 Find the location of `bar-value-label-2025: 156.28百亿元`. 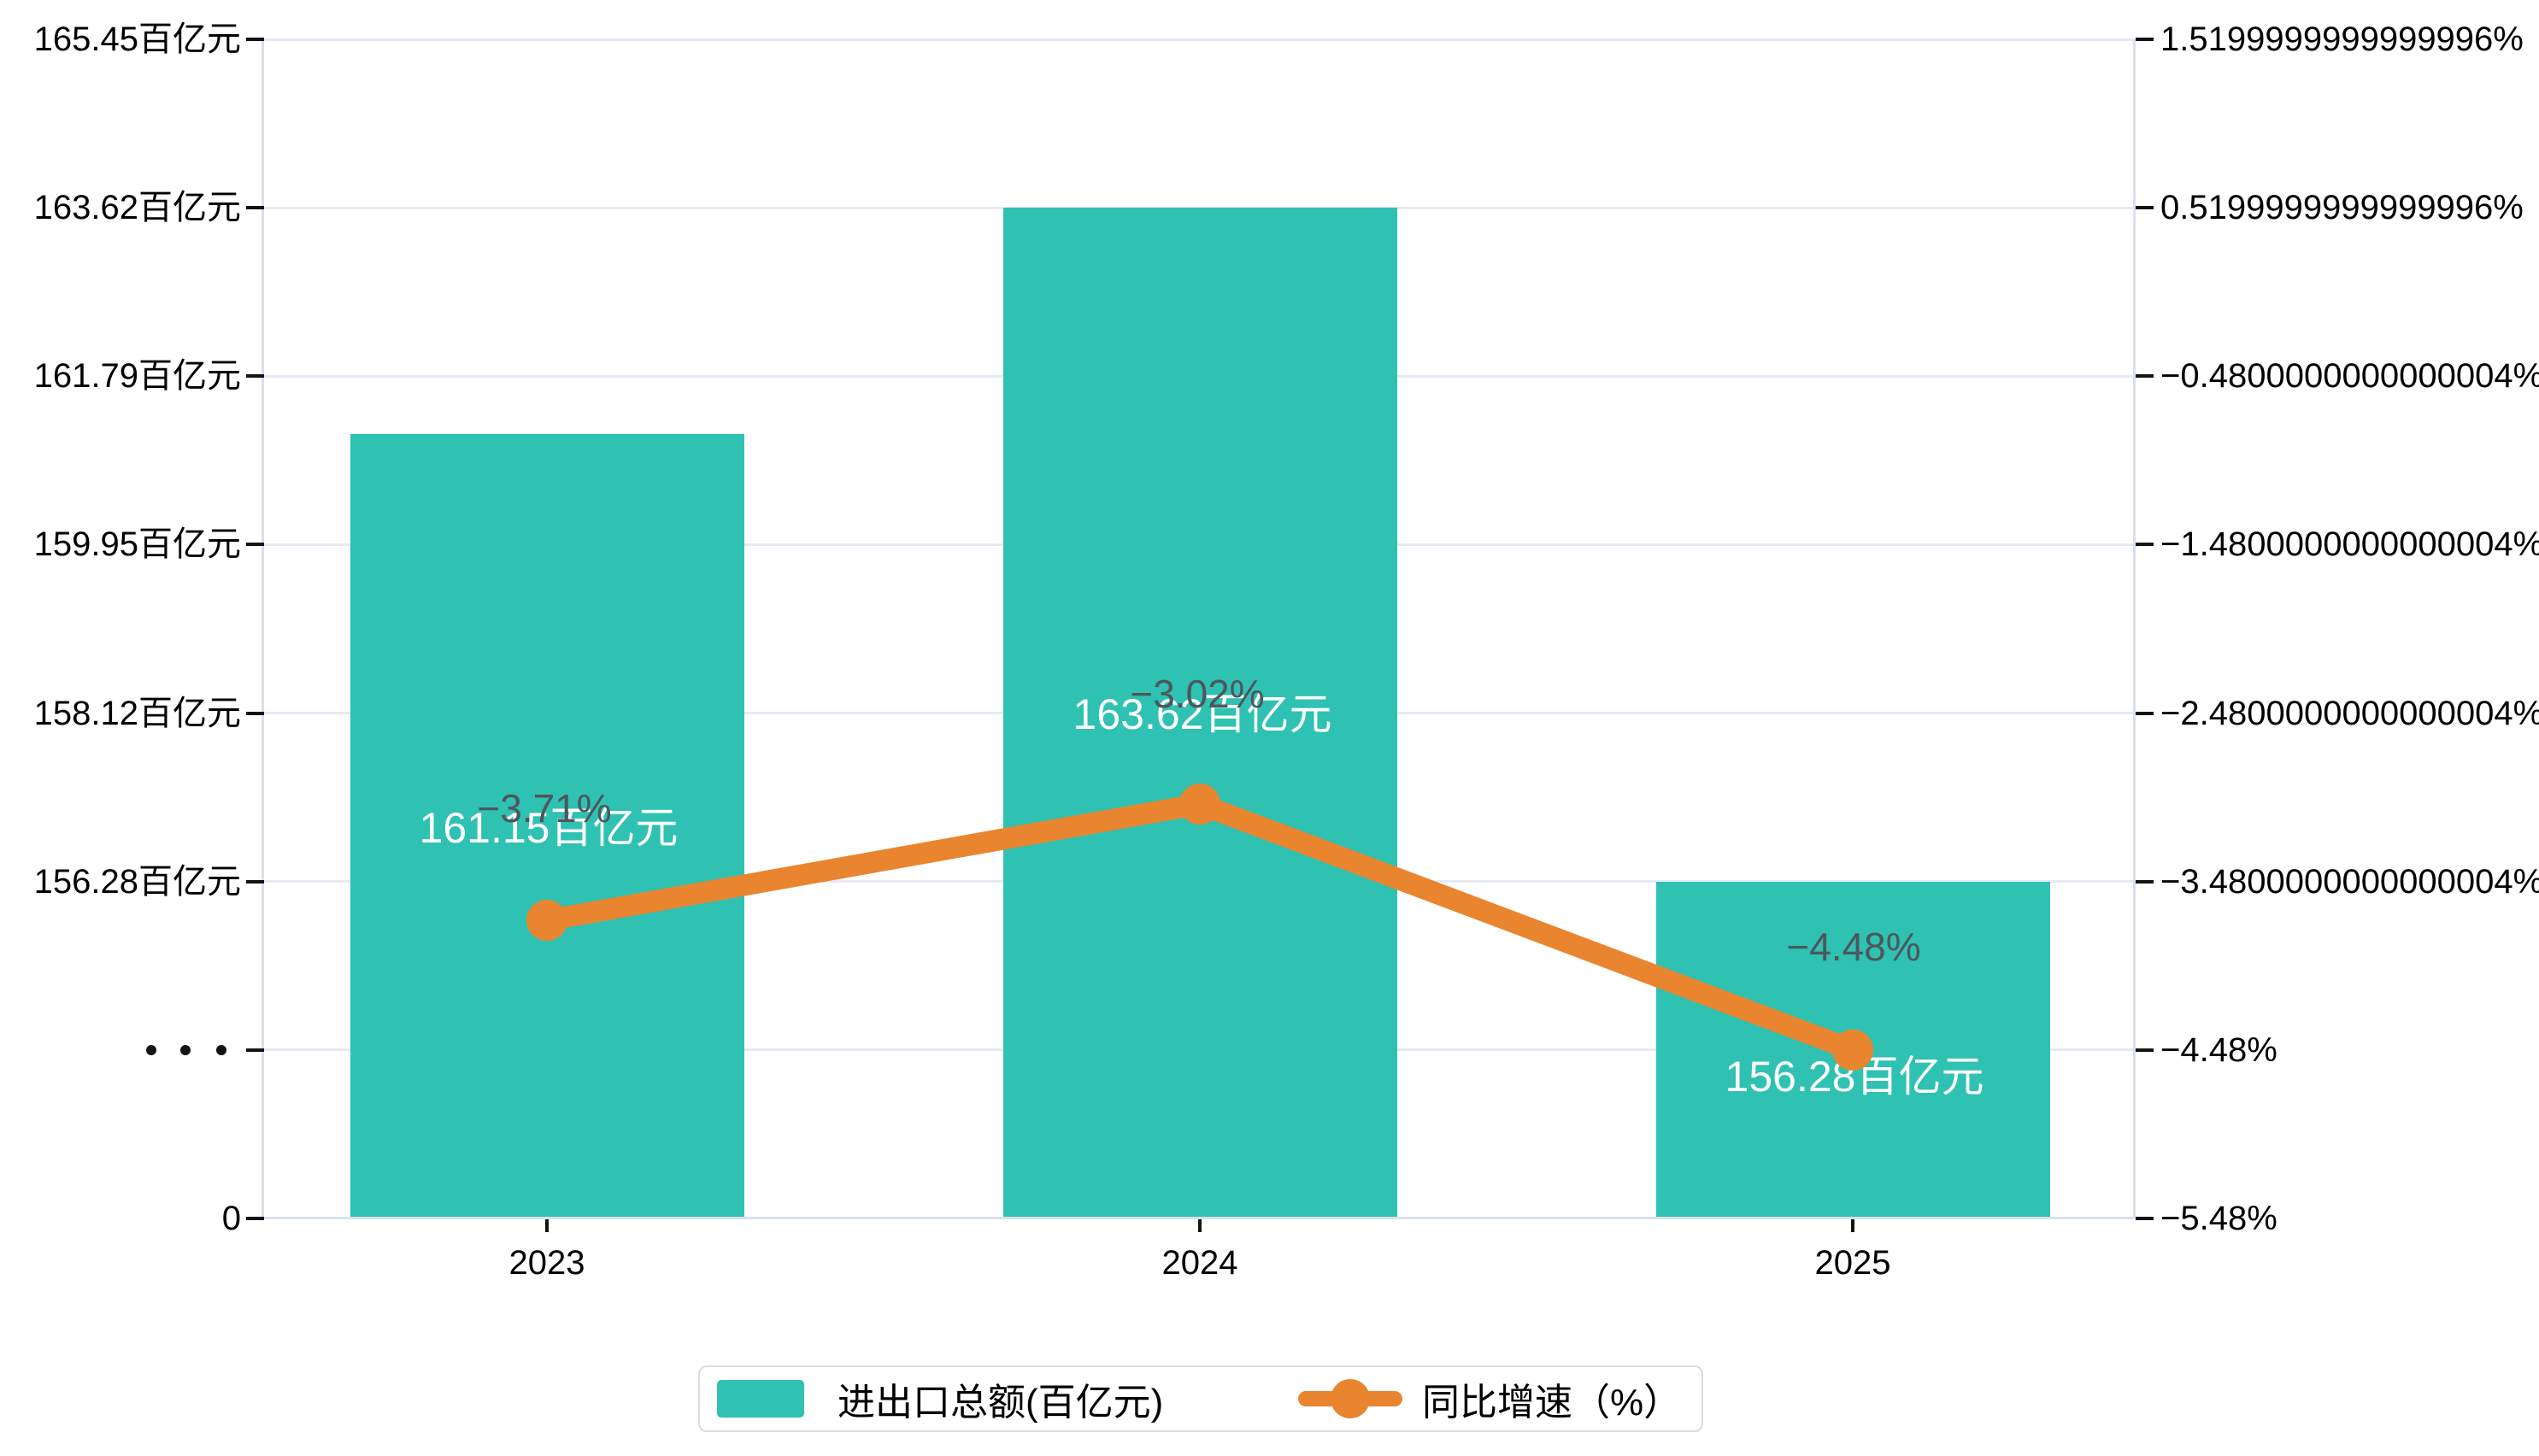

bar-value-label-2025: 156.28百亿元 is located at coordinates (1854, 1077).